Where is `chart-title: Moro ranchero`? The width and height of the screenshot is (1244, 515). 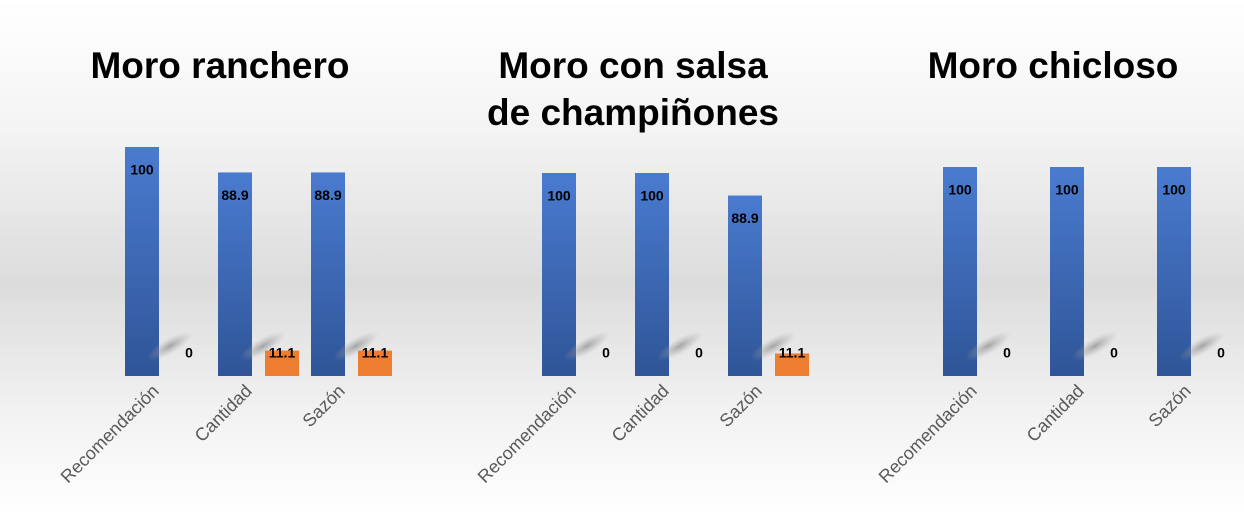
chart-title: Moro ranchero is located at coordinates (220, 65).